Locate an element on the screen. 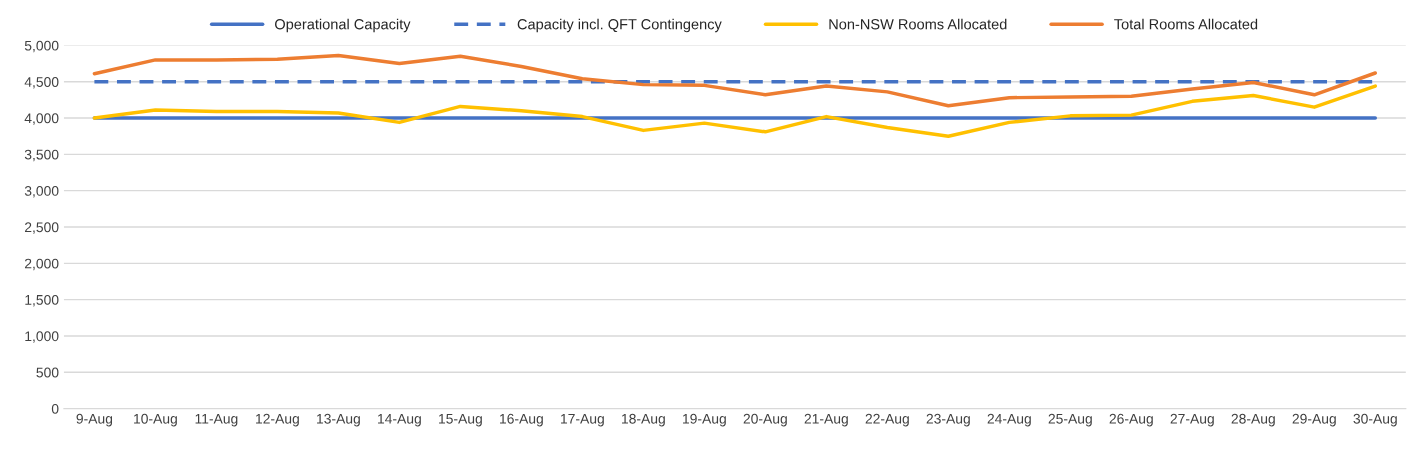 Image resolution: width=1420 pixels, height=454 pixels. x-tick-label: 13-Aug is located at coordinates (338, 420).